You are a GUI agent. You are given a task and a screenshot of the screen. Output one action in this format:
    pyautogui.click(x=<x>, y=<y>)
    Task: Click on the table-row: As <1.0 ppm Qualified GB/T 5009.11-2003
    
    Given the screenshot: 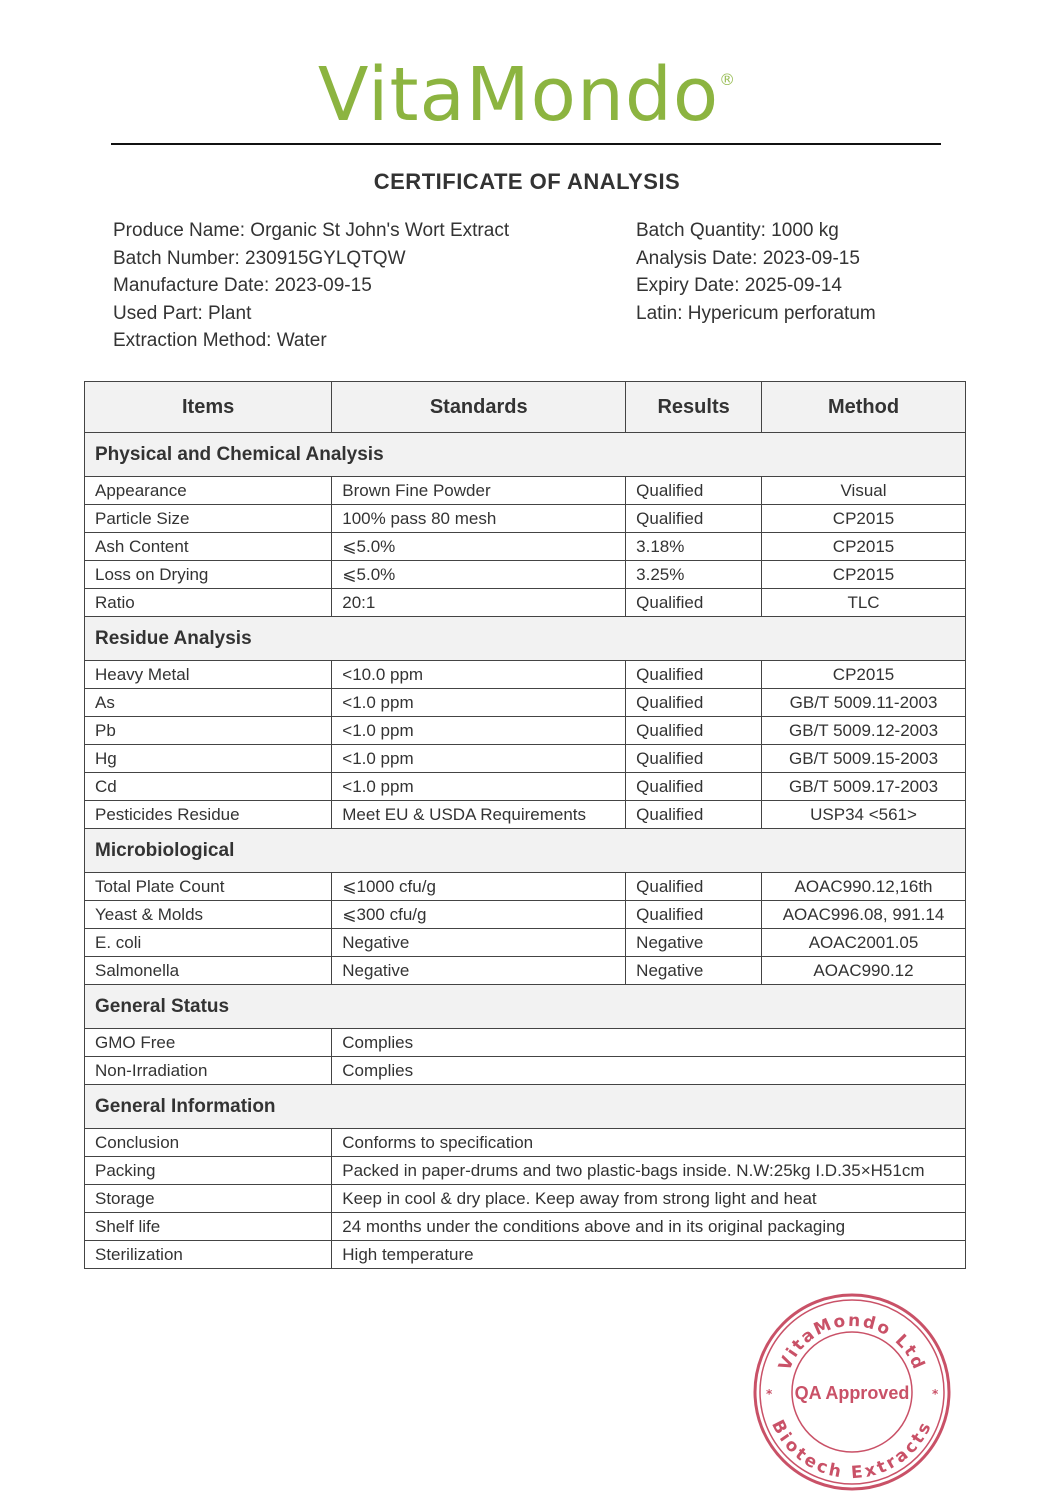 What is the action you would take?
    pyautogui.click(x=524, y=702)
    